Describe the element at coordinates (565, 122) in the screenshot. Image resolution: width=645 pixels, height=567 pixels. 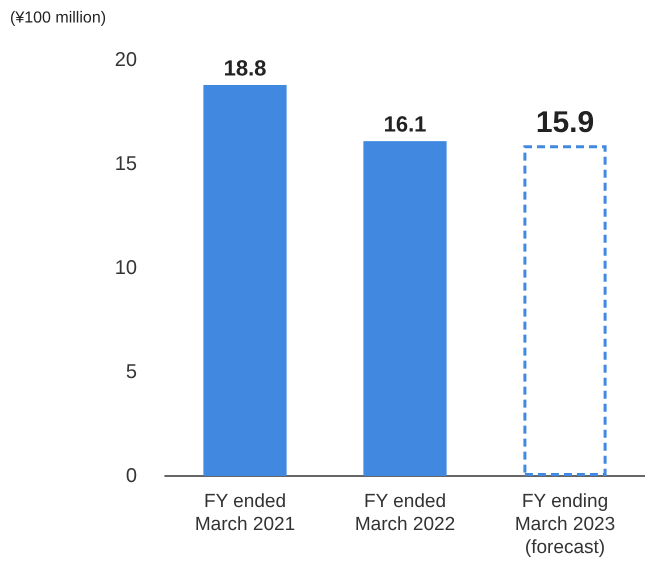
I see `data-label: 15.9` at that location.